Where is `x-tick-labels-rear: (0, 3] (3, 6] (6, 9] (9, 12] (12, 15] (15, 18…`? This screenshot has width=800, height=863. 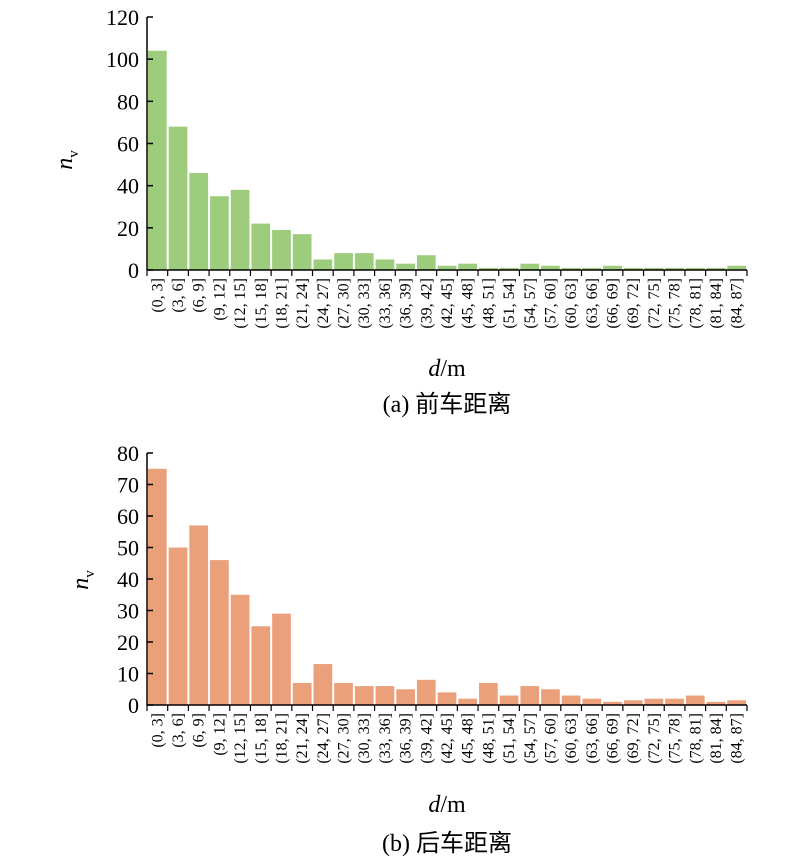
x-tick-labels-rear: (0, 3] (3, 6] (6, 9] (9, 12] (12, 15] (15, 18… is located at coordinates (447, 738).